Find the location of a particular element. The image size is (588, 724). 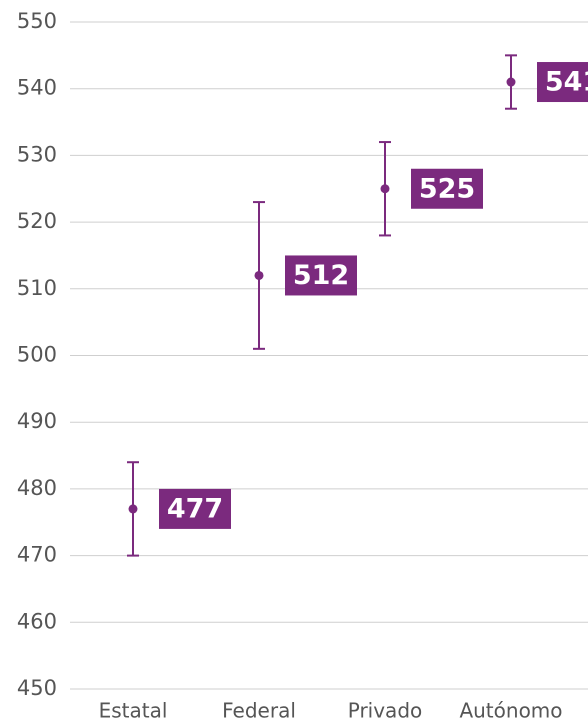

y-tick-label: 520 is located at coordinates (37, 221).